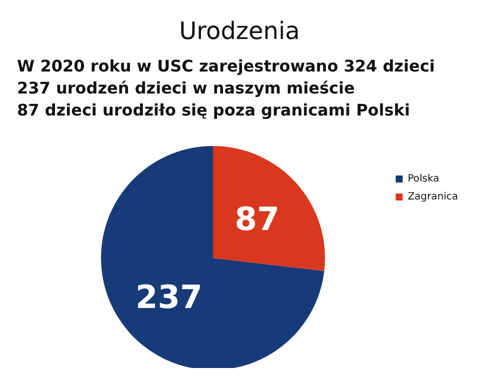 This screenshot has width=479, height=376. Describe the element at coordinates (239, 31) in the screenshot. I see `chart-title: Urodzenia` at that location.